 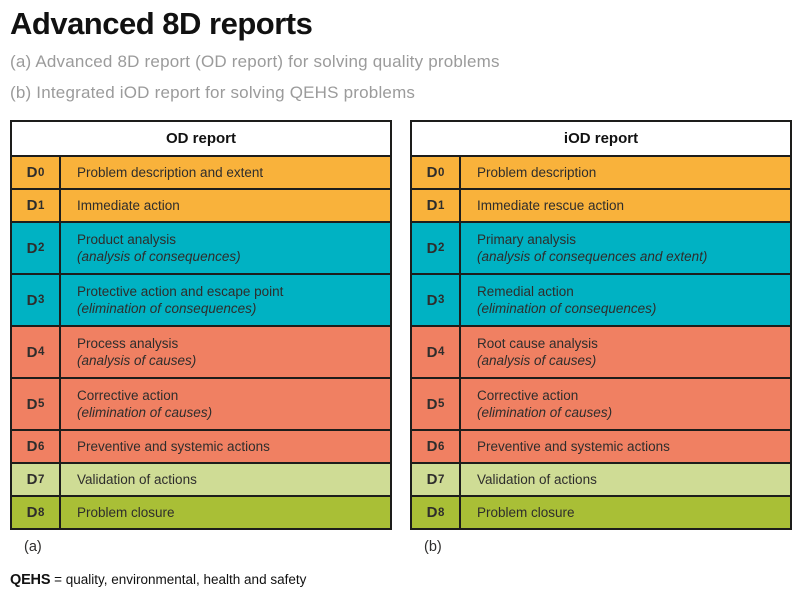 What do you see at coordinates (625, 352) in the screenshot?
I see `step-description: Root cause analysis (analysis of causes)` at bounding box center [625, 352].